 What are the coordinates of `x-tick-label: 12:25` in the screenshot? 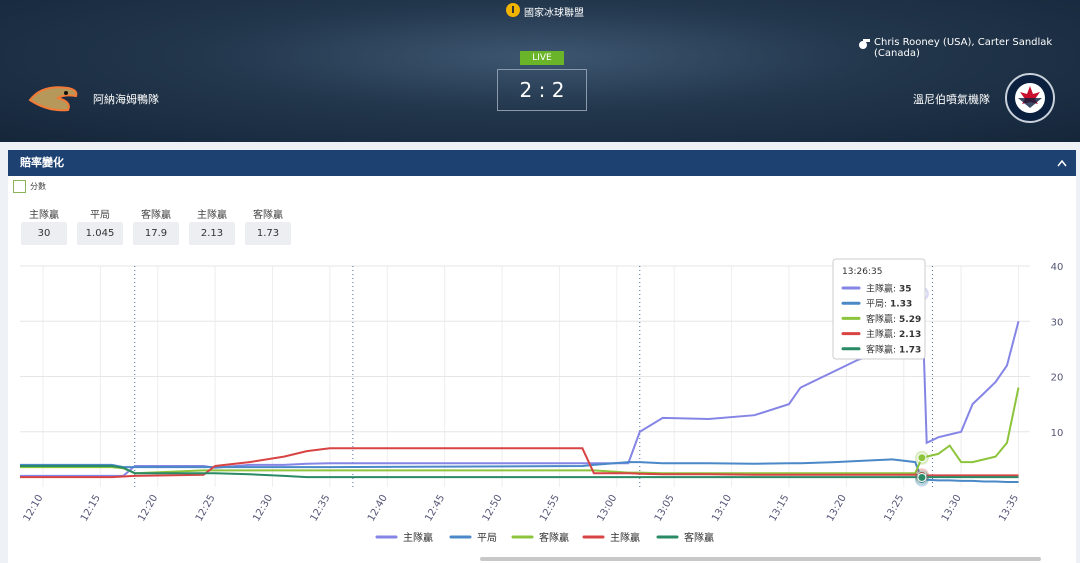 It's located at (206, 508).